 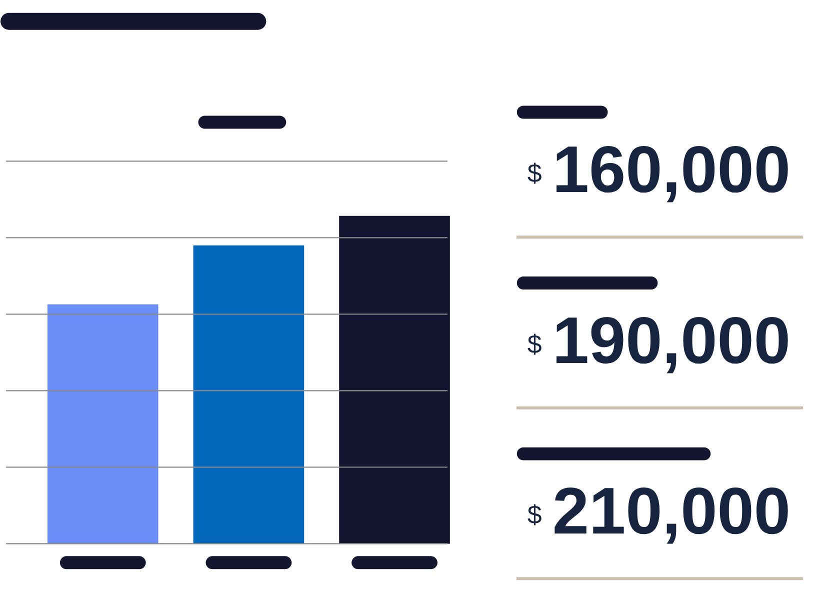 What do you see at coordinates (659, 339) in the screenshot?
I see `text: $190,000` at bounding box center [659, 339].